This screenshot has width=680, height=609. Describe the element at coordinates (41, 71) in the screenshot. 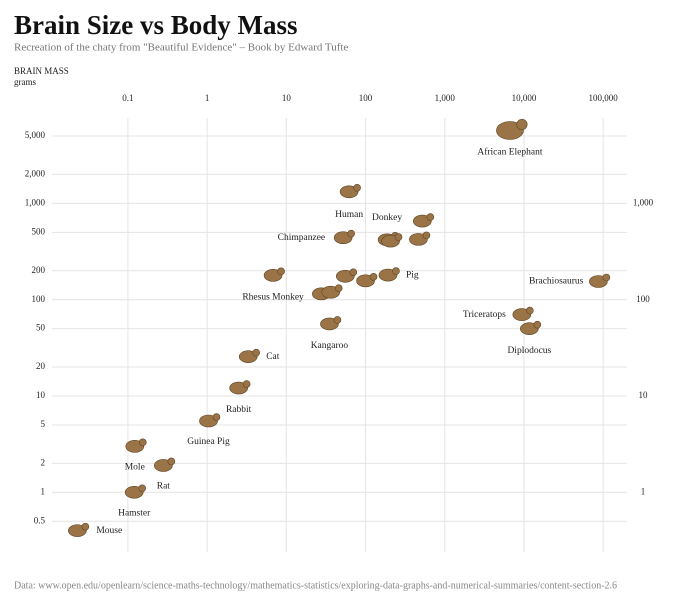

I see `y-axis-title: BRAIN MASS` at that location.